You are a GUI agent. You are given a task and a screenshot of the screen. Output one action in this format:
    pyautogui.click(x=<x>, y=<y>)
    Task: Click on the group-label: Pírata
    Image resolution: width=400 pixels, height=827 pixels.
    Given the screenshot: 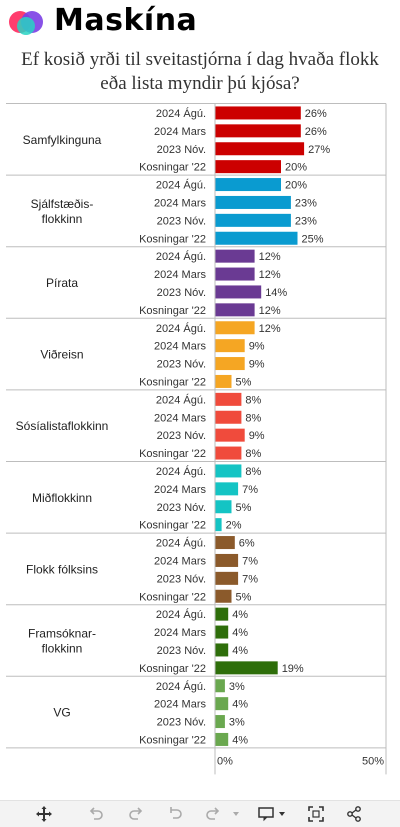 What is the action you would take?
    pyautogui.click(x=62, y=283)
    